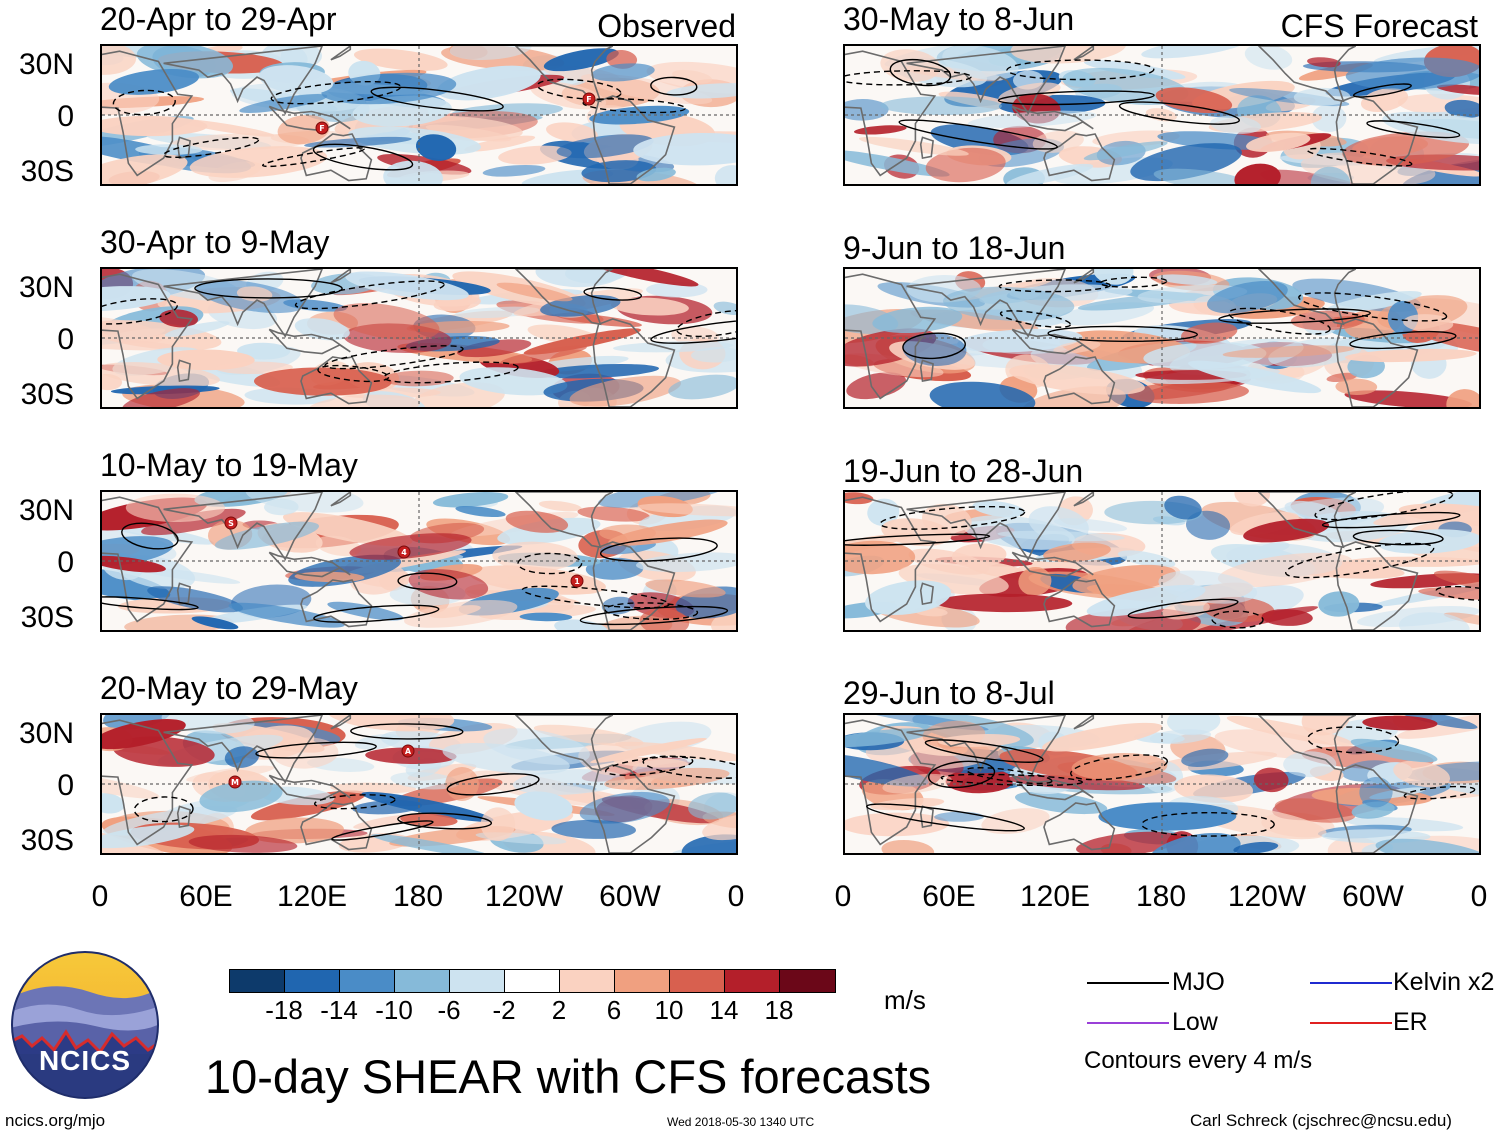 The image size is (1510, 1137). What do you see at coordinates (588, 99) in the screenshot?
I see `svg-text: F` at bounding box center [588, 99].